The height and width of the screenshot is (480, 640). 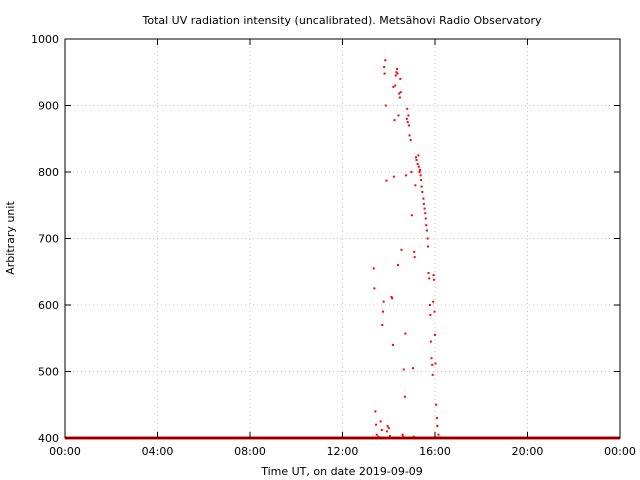 What do you see at coordinates (48, 372) in the screenshot?
I see `y-tick-label: 500` at bounding box center [48, 372].